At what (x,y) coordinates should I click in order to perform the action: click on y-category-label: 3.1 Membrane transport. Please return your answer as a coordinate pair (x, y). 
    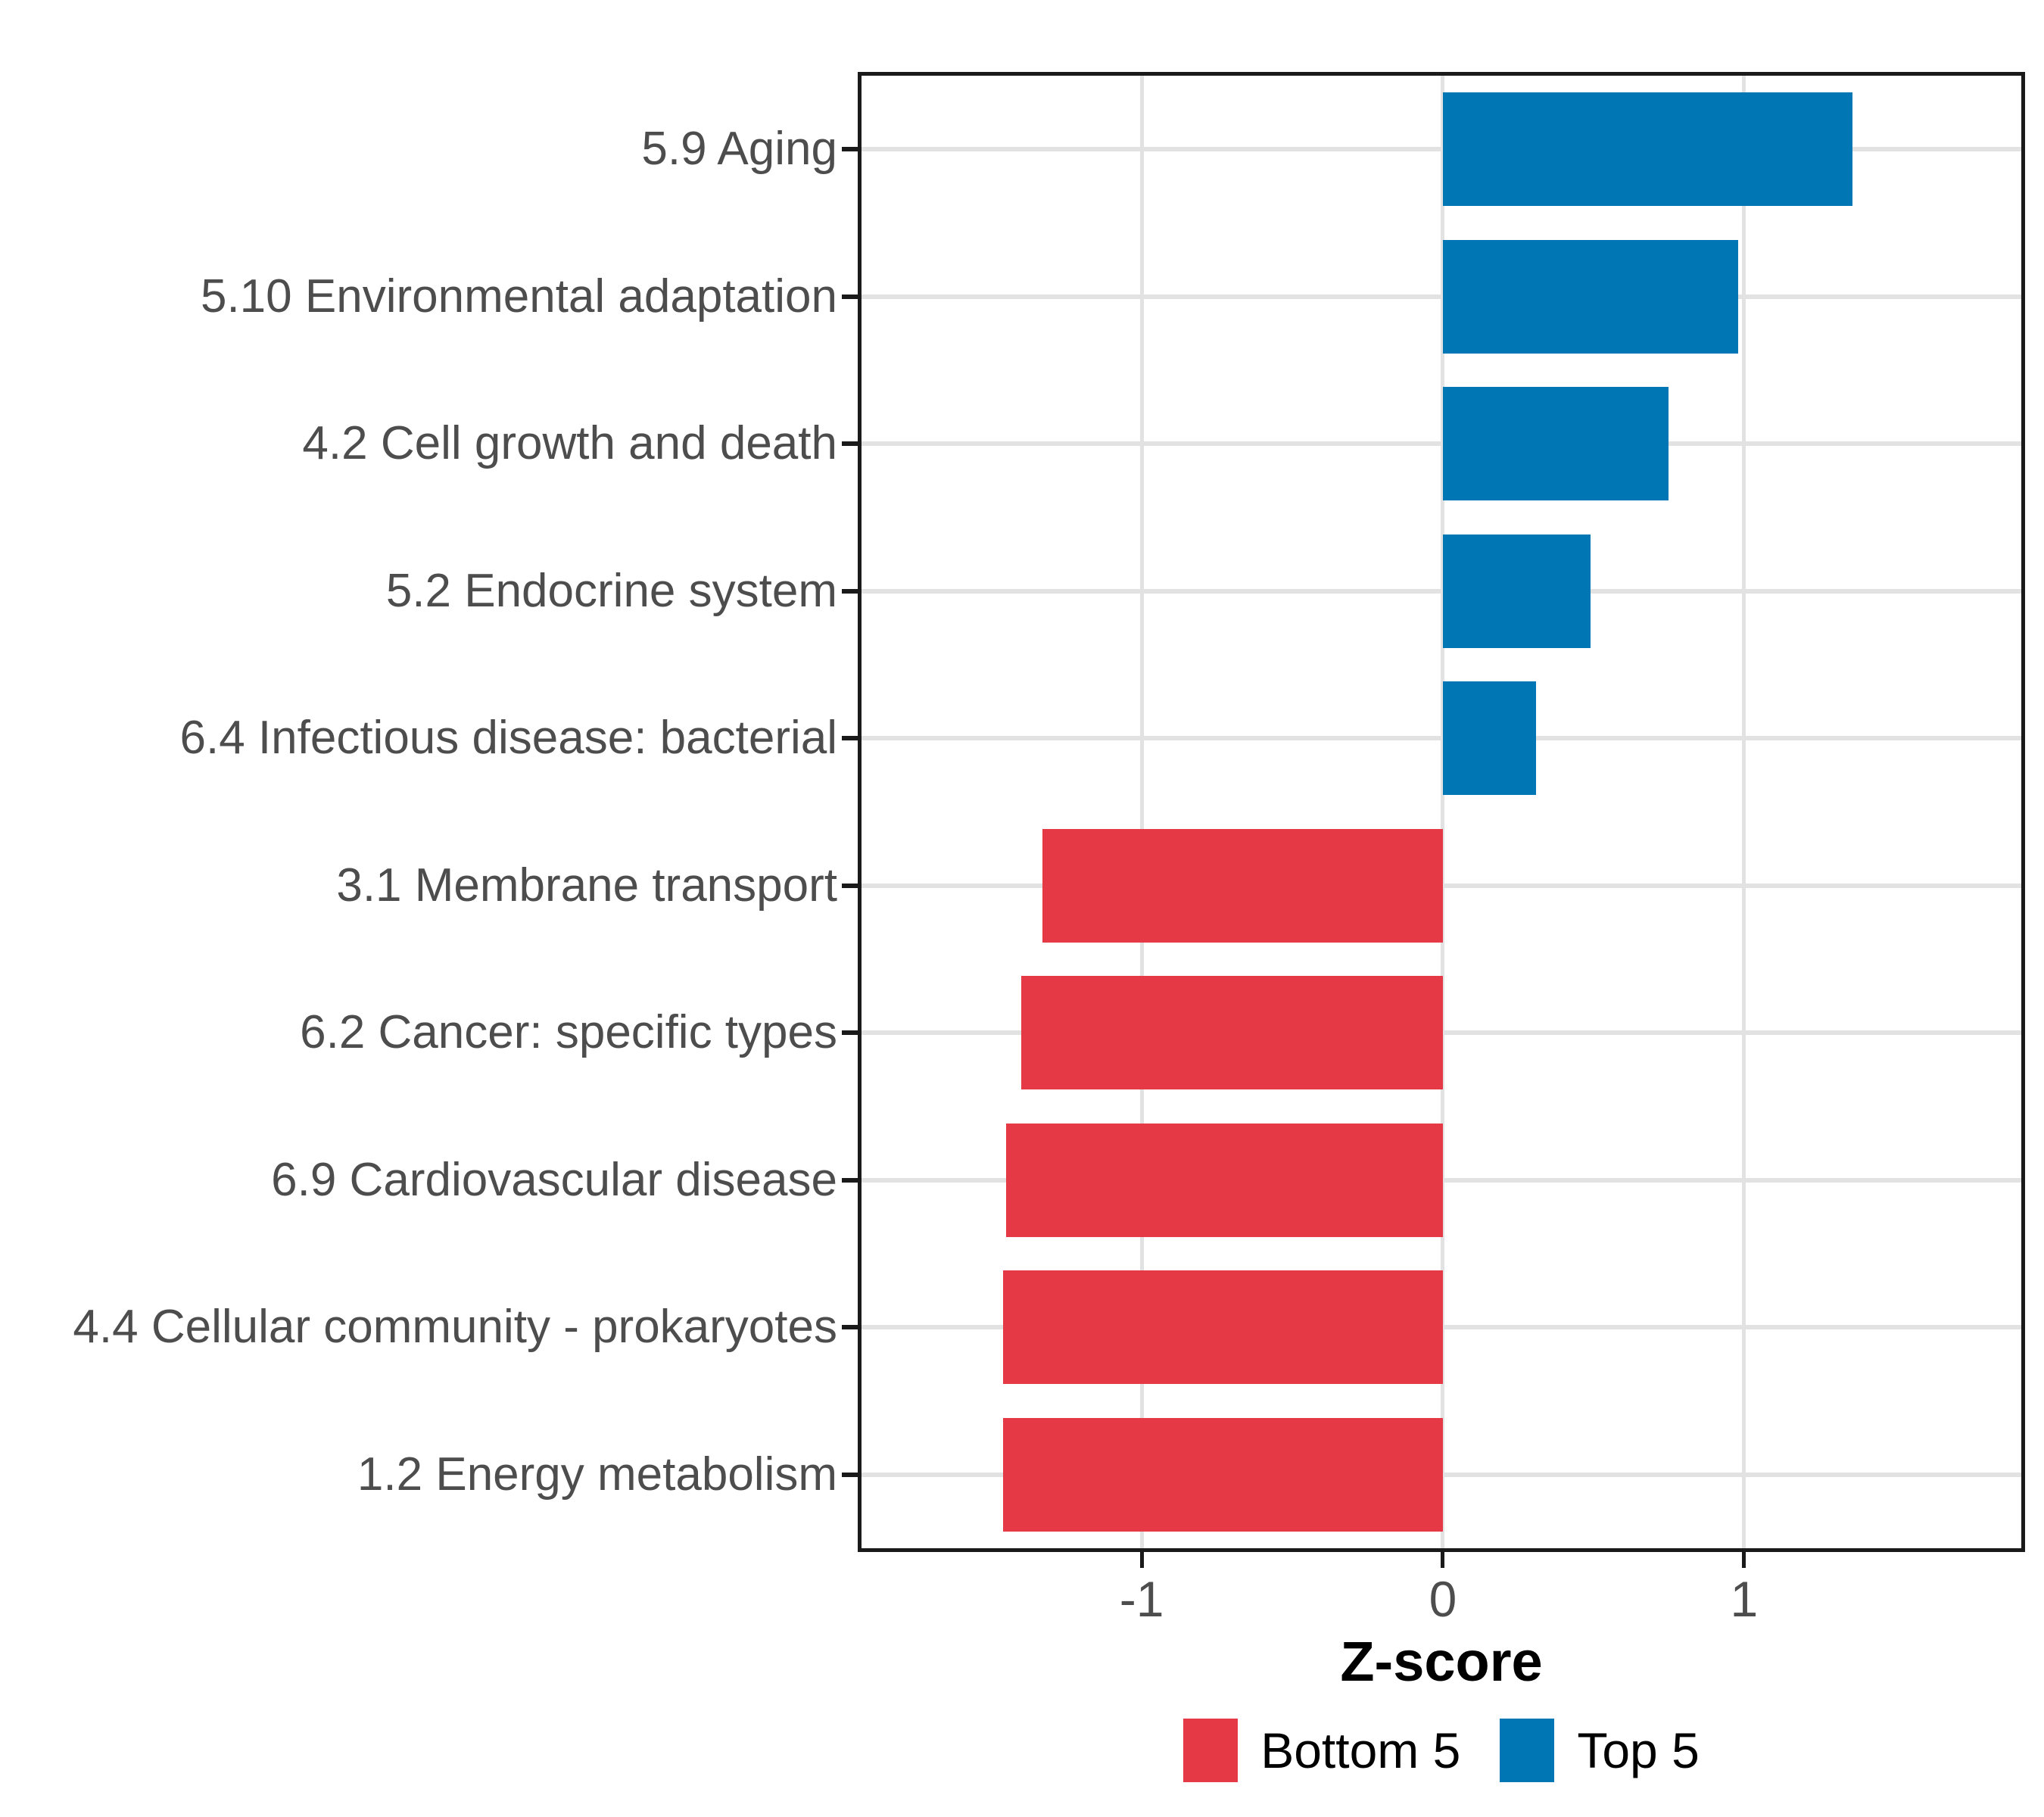
    Looking at the image, I should click on (586, 885).